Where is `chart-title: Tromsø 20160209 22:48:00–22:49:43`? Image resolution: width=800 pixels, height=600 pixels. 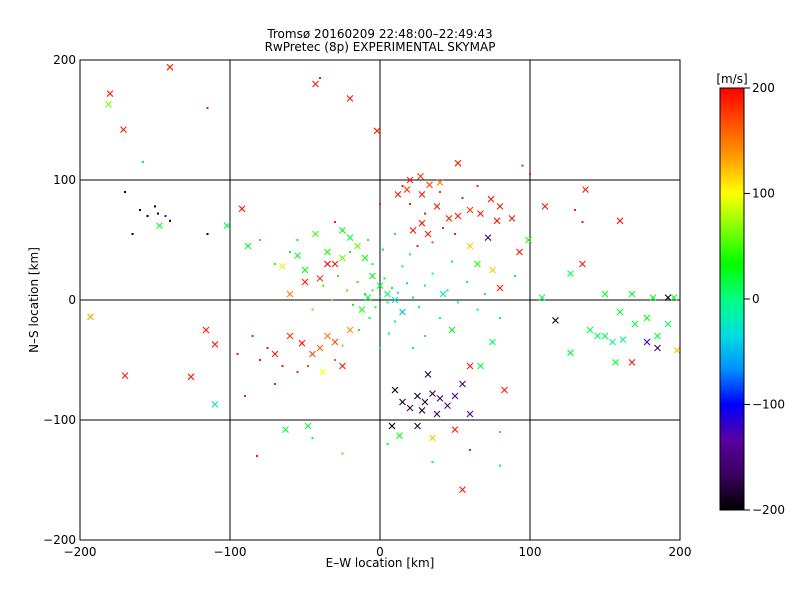 chart-title: Tromsø 20160209 22:48:00–22:49:43 is located at coordinates (379, 34).